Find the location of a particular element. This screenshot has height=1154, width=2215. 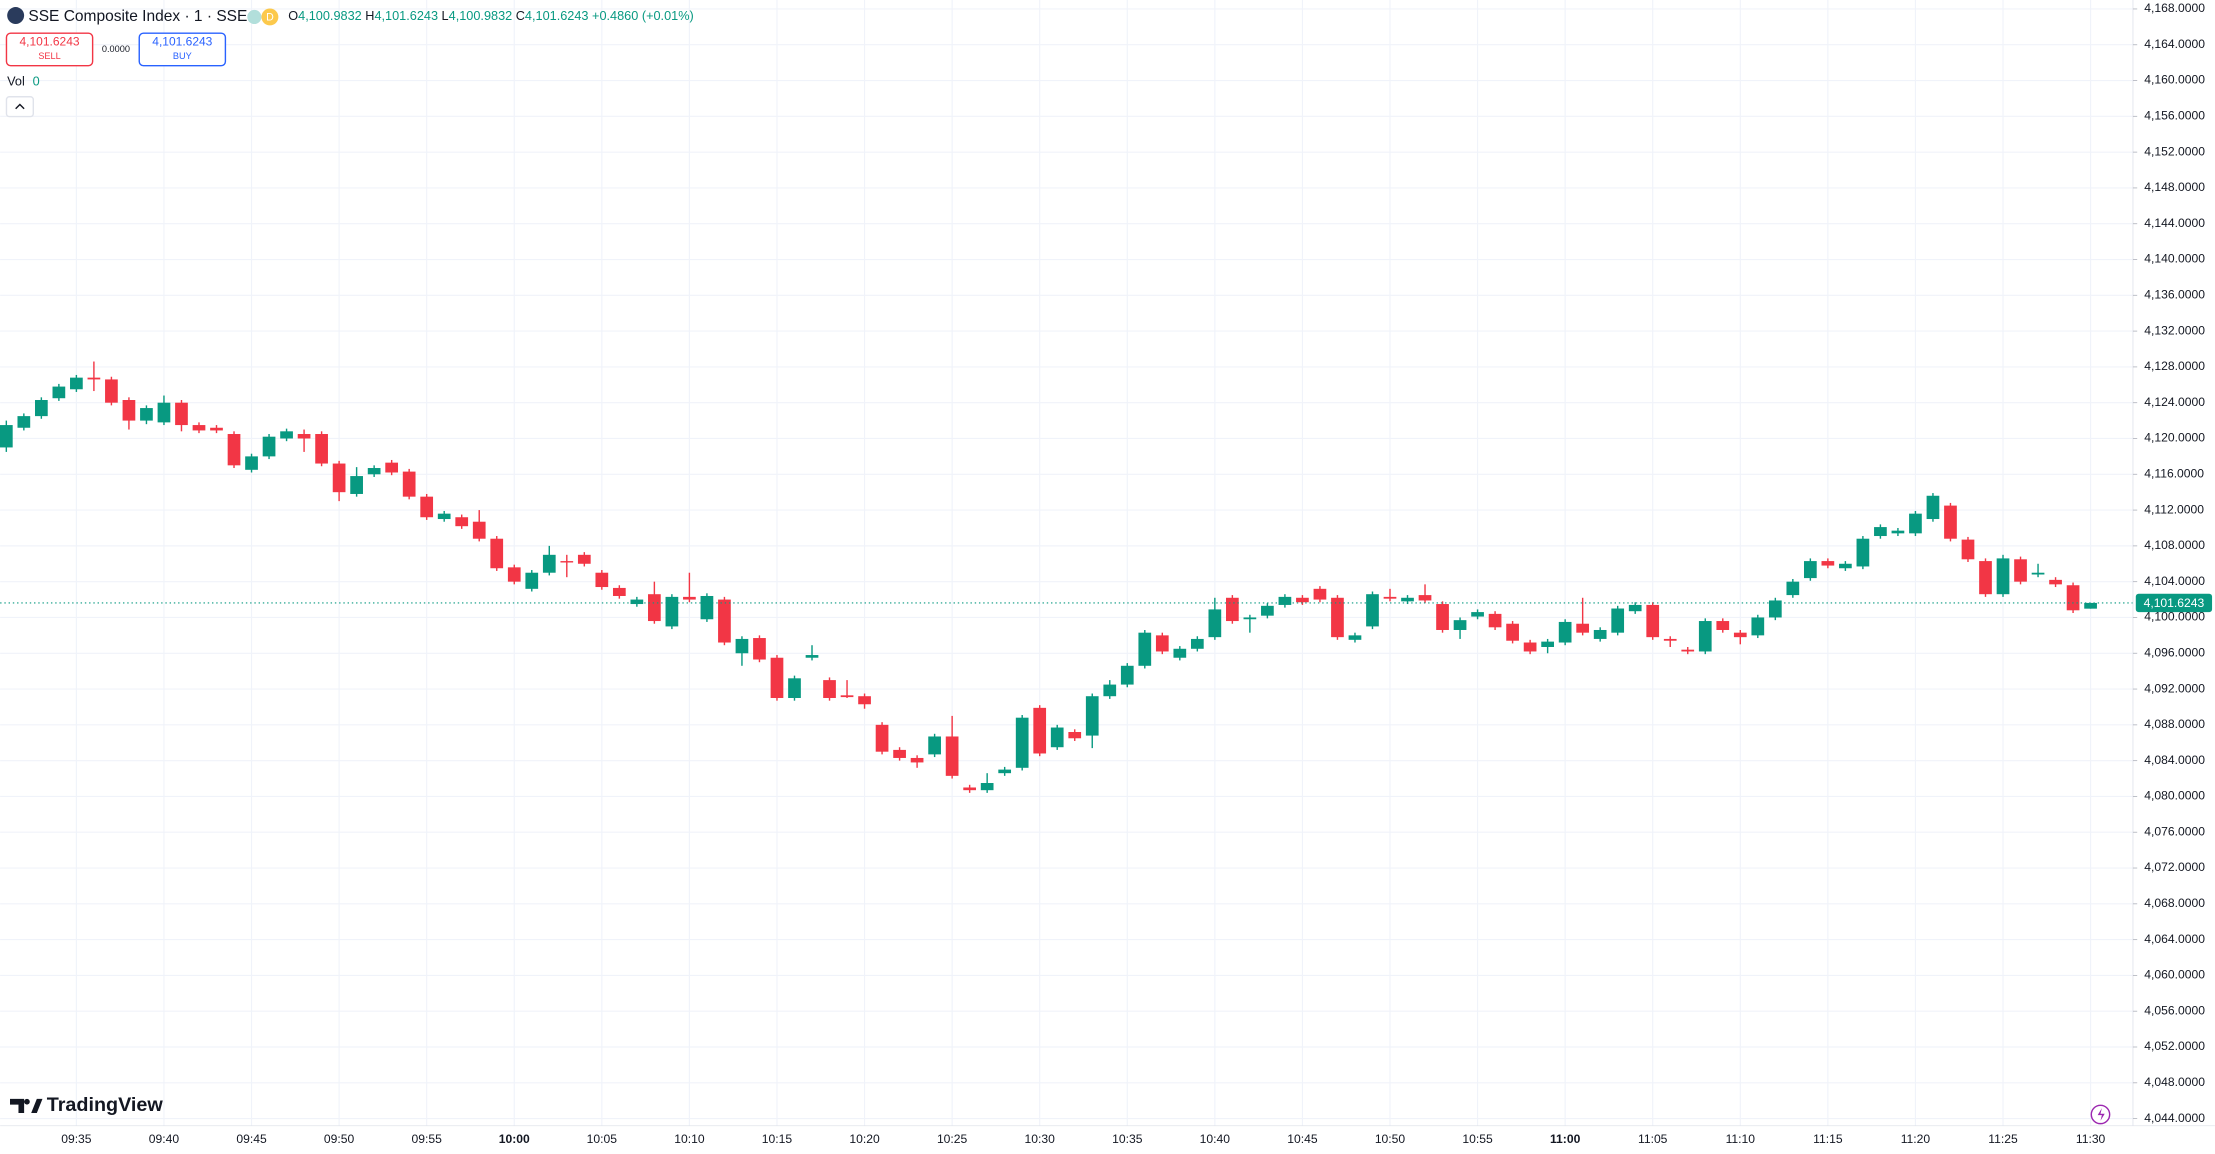

y-tick-label: 4,120.0000 is located at coordinates (2174, 438).